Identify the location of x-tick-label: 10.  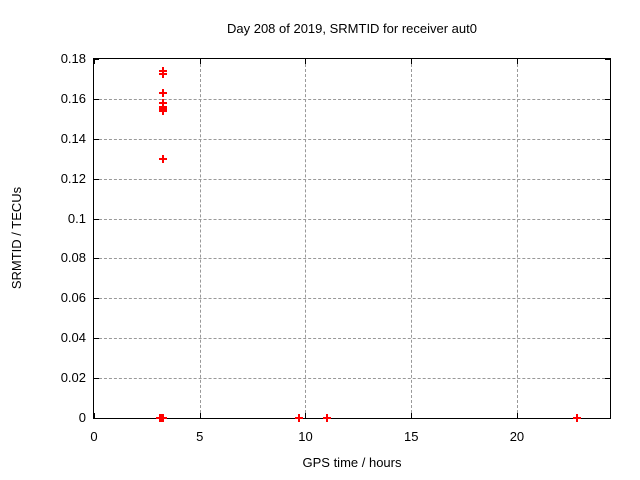
(305, 436).